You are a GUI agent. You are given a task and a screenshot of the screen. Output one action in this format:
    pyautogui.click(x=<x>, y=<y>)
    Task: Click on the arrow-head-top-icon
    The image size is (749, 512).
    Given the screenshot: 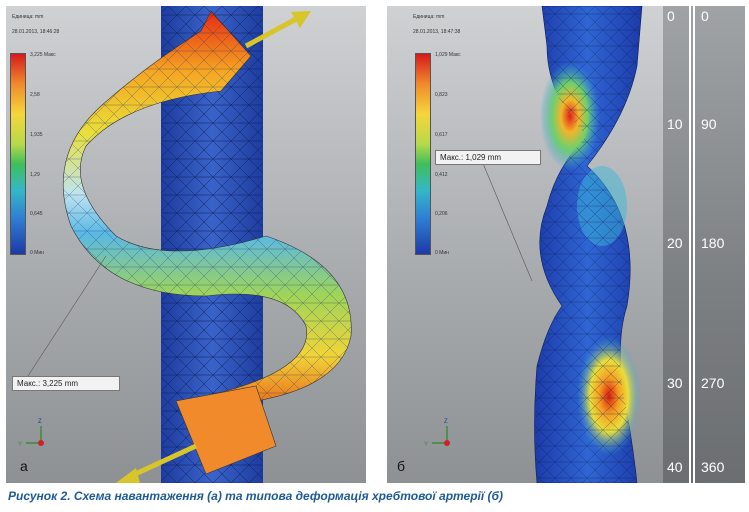 What is the action you would take?
    pyautogui.click(x=301, y=19)
    